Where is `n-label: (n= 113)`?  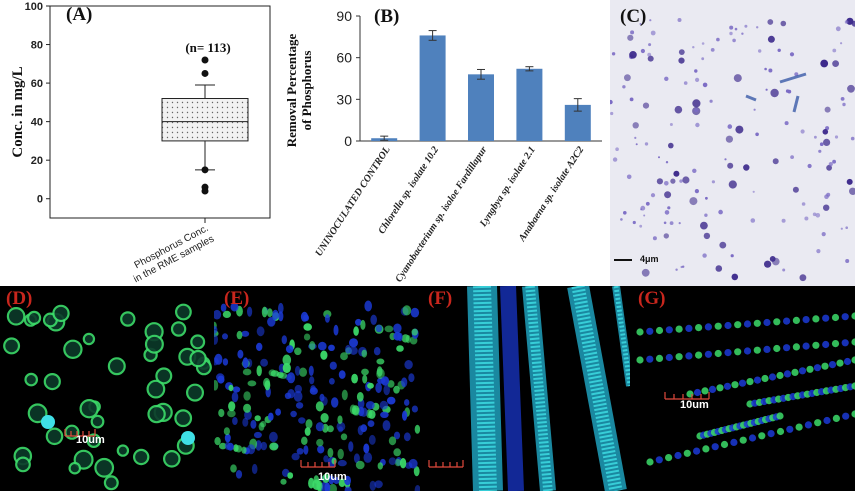
n-label: (n= 113) is located at coordinates (207, 47).